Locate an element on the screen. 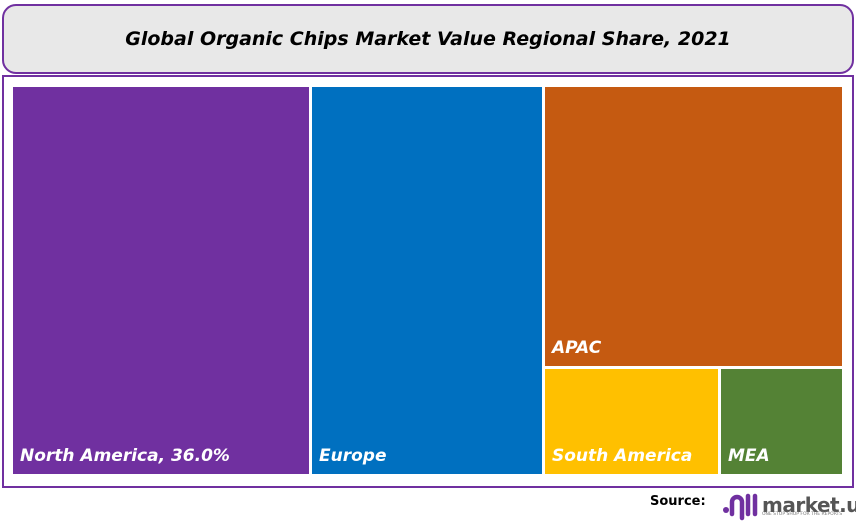  treemap-cell-south-america: South America is located at coordinates (631, 421).